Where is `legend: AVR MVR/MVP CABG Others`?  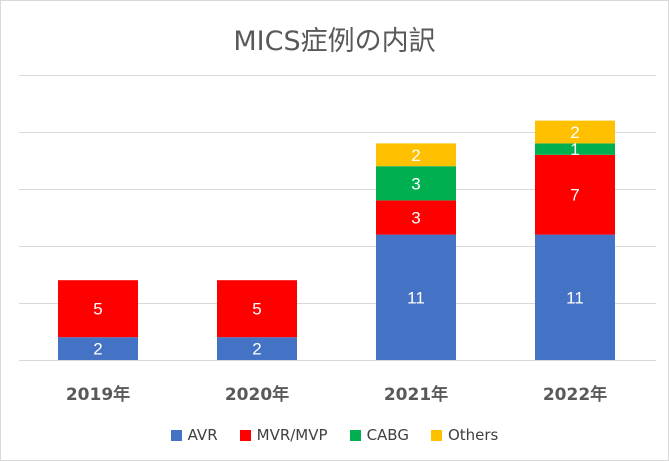
legend: AVR MVR/MVP CABG Others is located at coordinates (334, 435).